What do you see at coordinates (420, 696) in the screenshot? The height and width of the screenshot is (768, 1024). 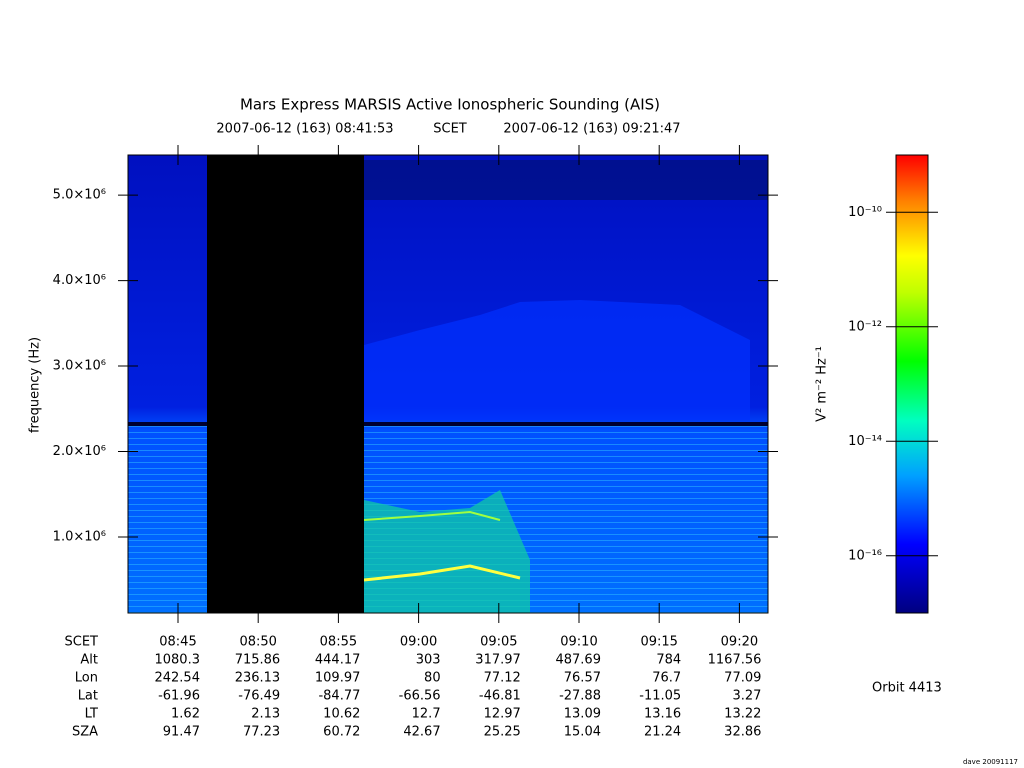 I see `table-value: -66.56` at bounding box center [420, 696].